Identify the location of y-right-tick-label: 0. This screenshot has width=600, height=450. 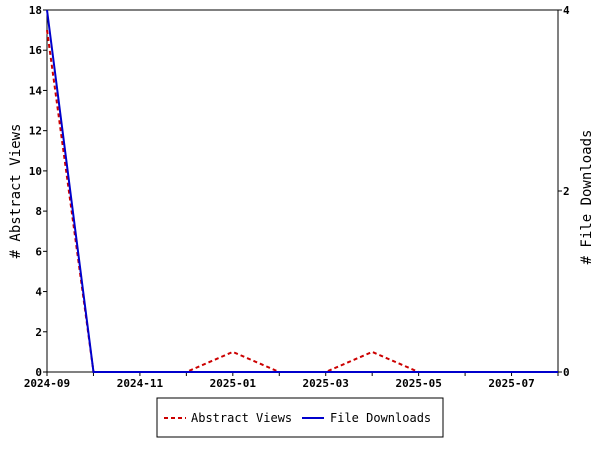
(566, 372).